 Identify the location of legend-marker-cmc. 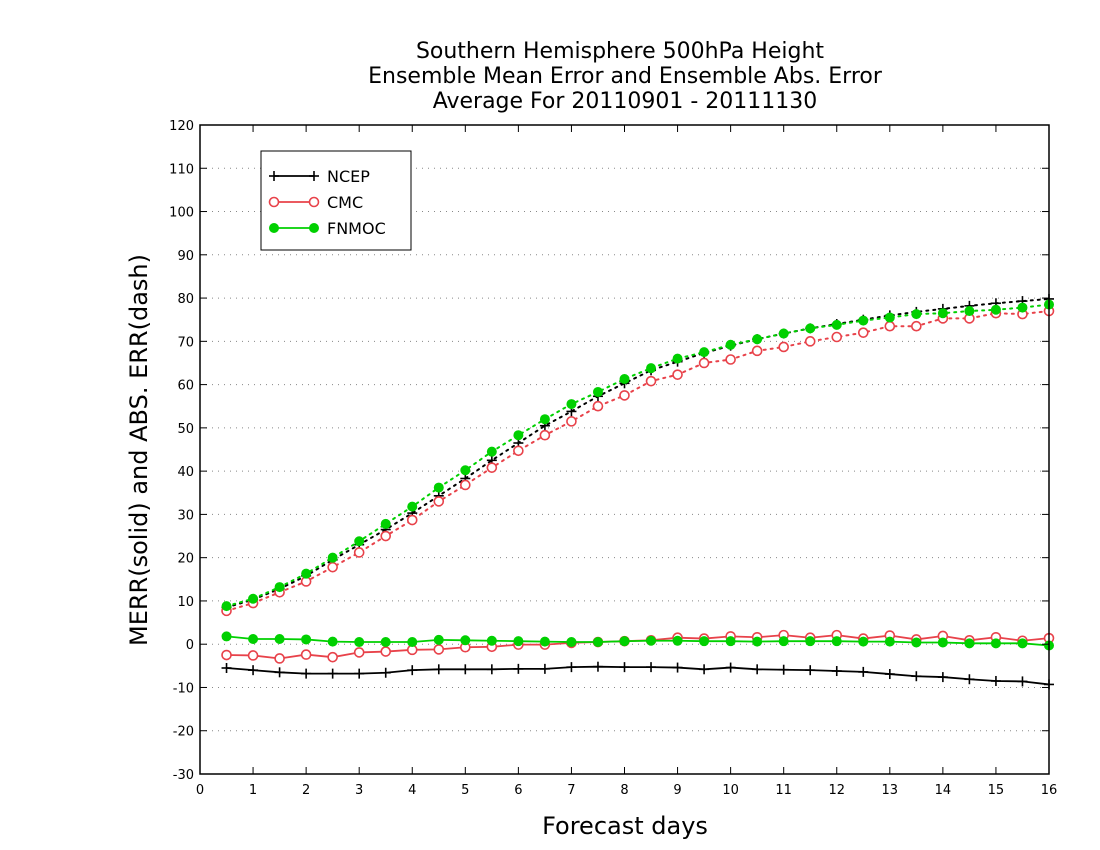
(314, 202).